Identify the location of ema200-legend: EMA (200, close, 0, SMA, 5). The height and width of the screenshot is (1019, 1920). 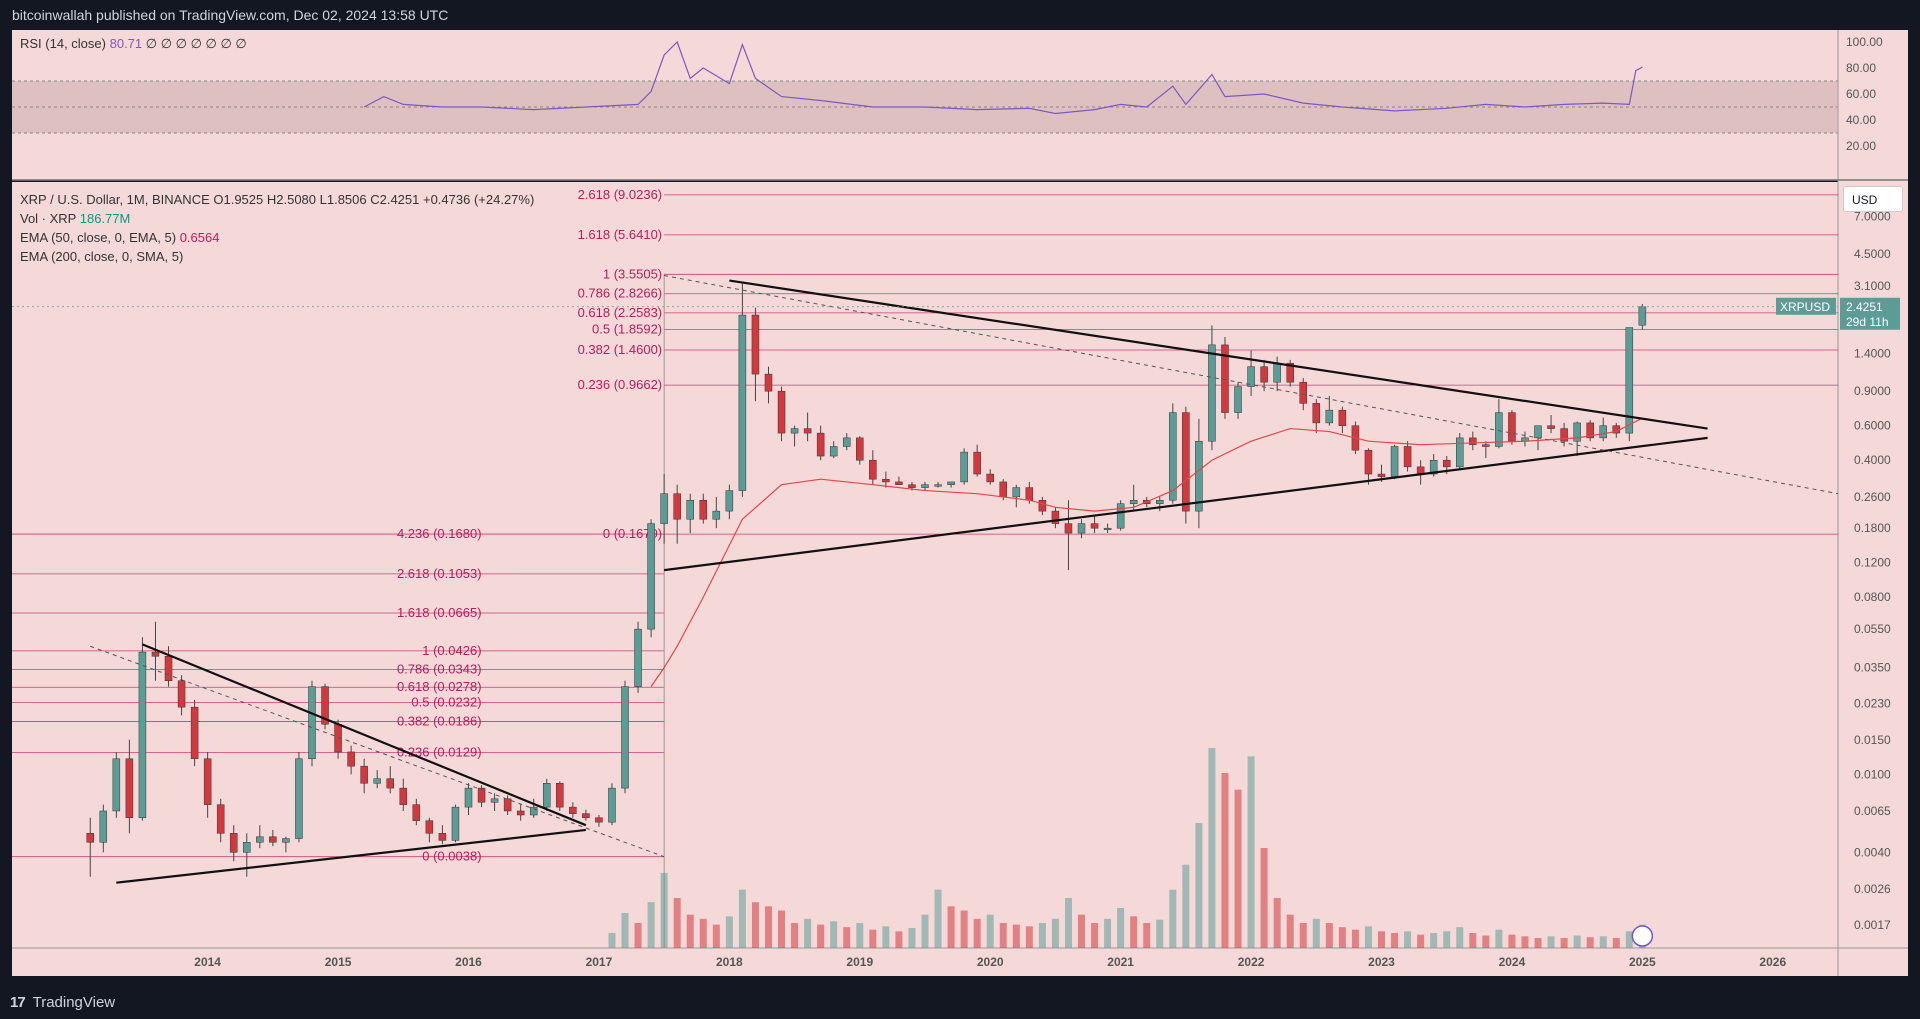
(102, 256).